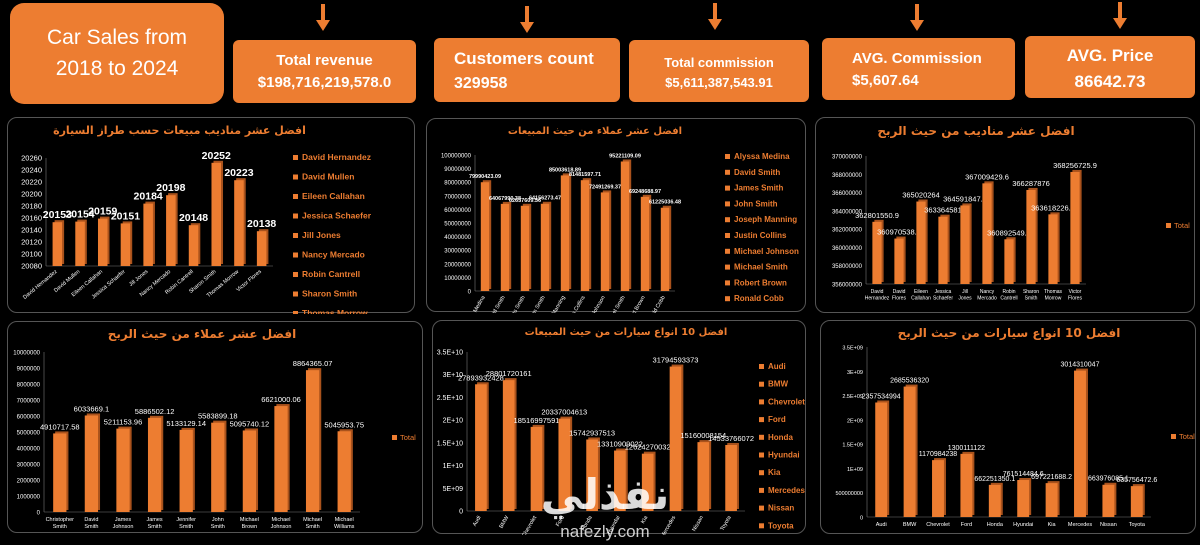 This screenshot has height=545, width=1200. Describe the element at coordinates (333, 196) in the screenshot. I see `legend-entry: Eileen Callahan` at that location.